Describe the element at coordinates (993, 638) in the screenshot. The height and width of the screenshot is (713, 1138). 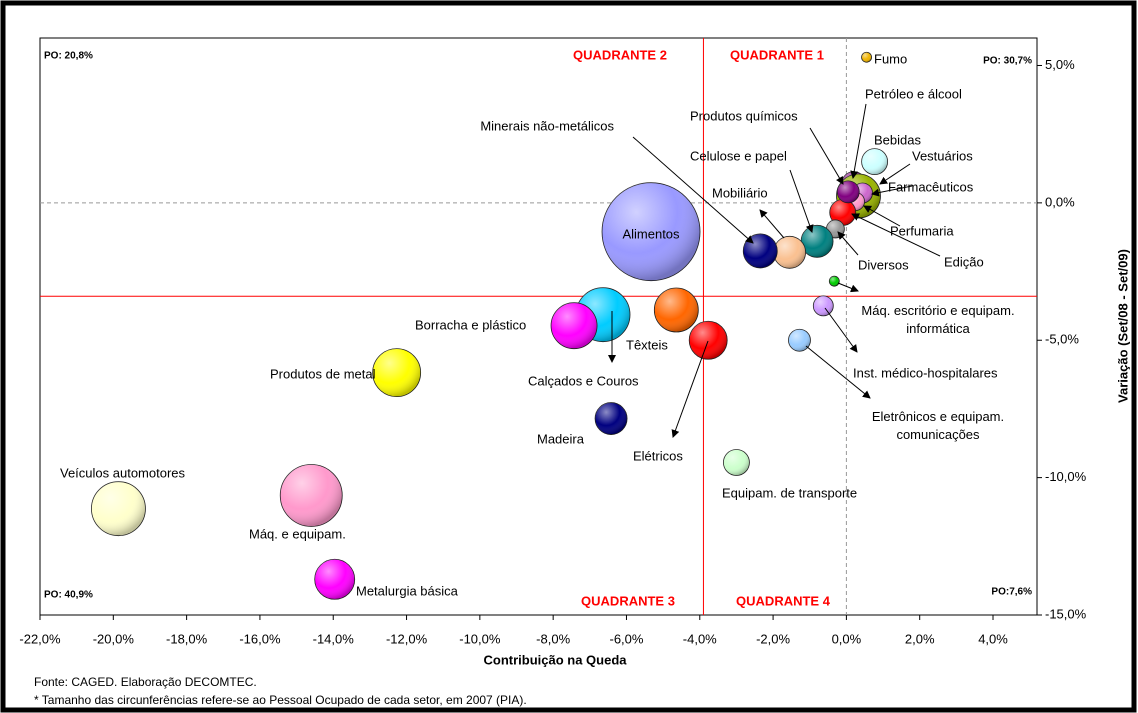
I see `x-tick-label: 4,0%` at that location.